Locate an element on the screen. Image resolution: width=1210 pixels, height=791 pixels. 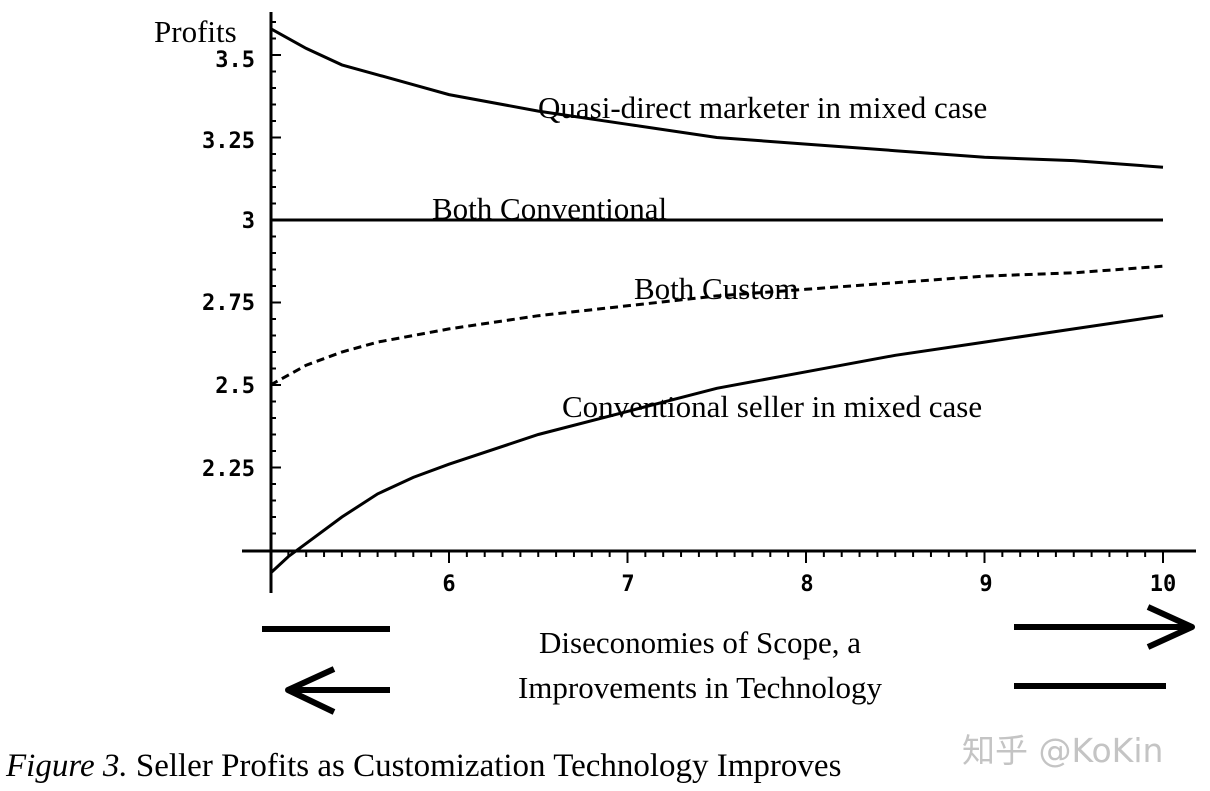
y-tick-label-2-75: 2.75 is located at coordinates (228, 303).